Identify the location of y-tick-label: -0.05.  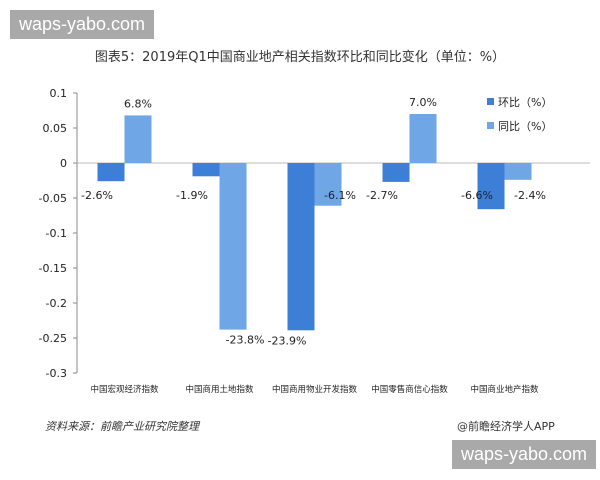
(53, 198).